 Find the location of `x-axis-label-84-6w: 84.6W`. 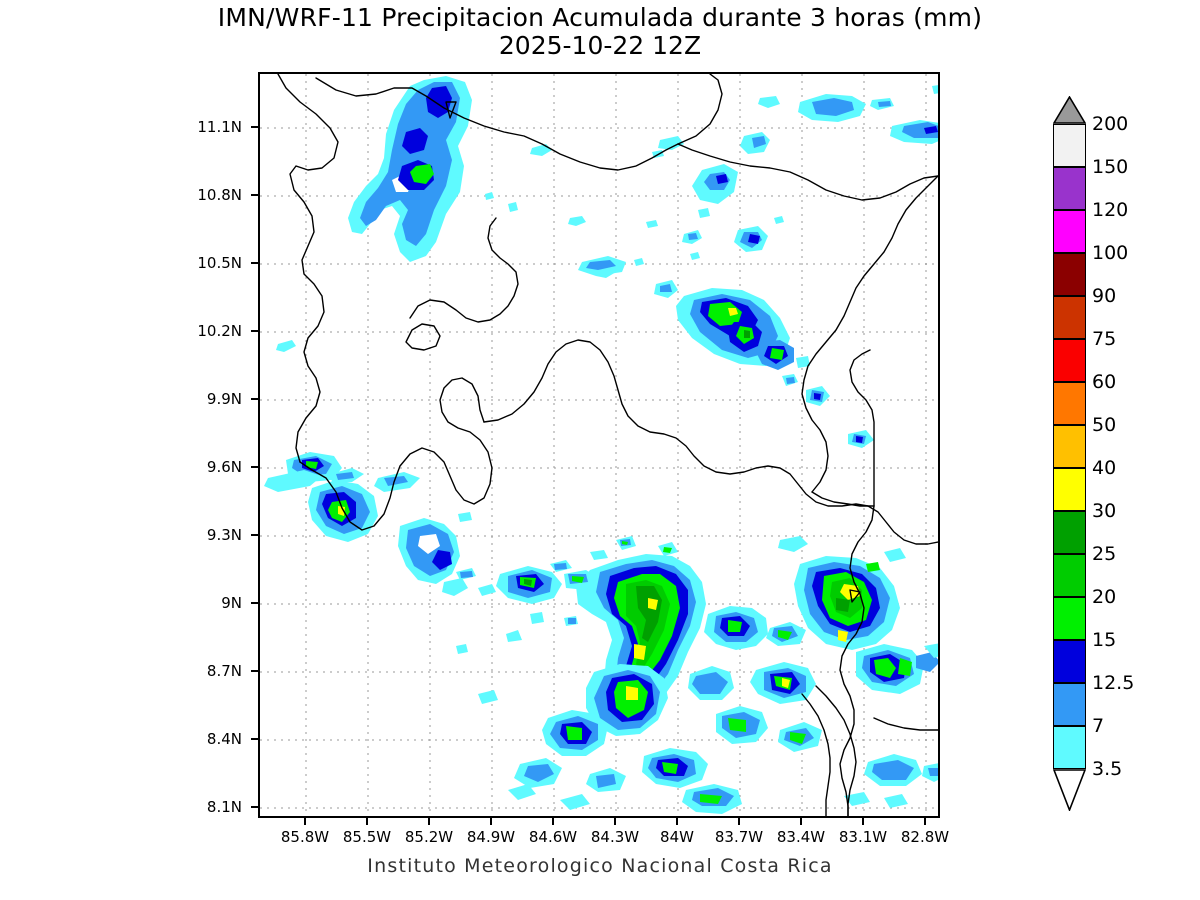

x-axis-label-84-6w: 84.6W is located at coordinates (553, 837).